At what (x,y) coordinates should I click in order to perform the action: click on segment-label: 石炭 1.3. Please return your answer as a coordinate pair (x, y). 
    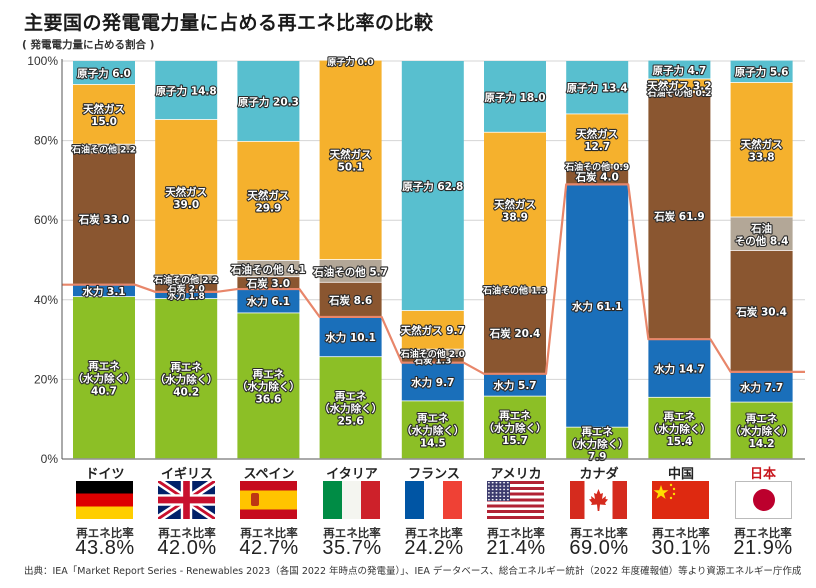
    Looking at the image, I should click on (432, 361).